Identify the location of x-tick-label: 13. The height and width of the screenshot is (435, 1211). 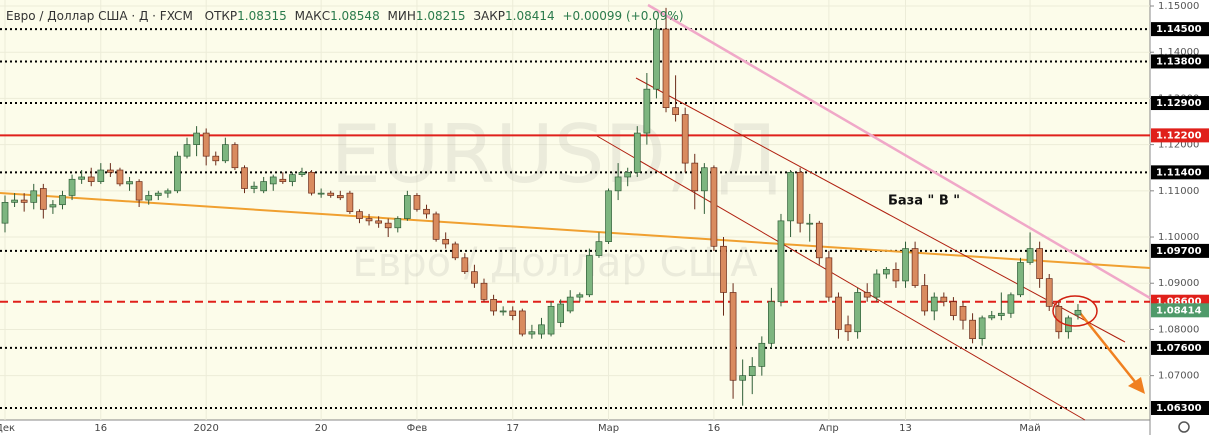
(905, 428).